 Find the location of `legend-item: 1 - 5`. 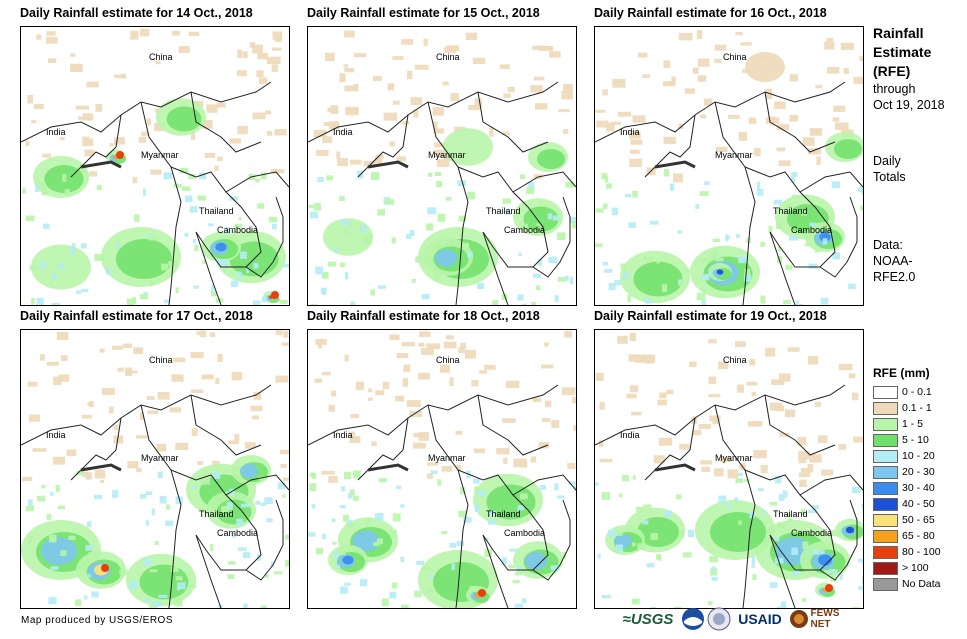

legend-item: 1 - 5 is located at coordinates (919, 424).